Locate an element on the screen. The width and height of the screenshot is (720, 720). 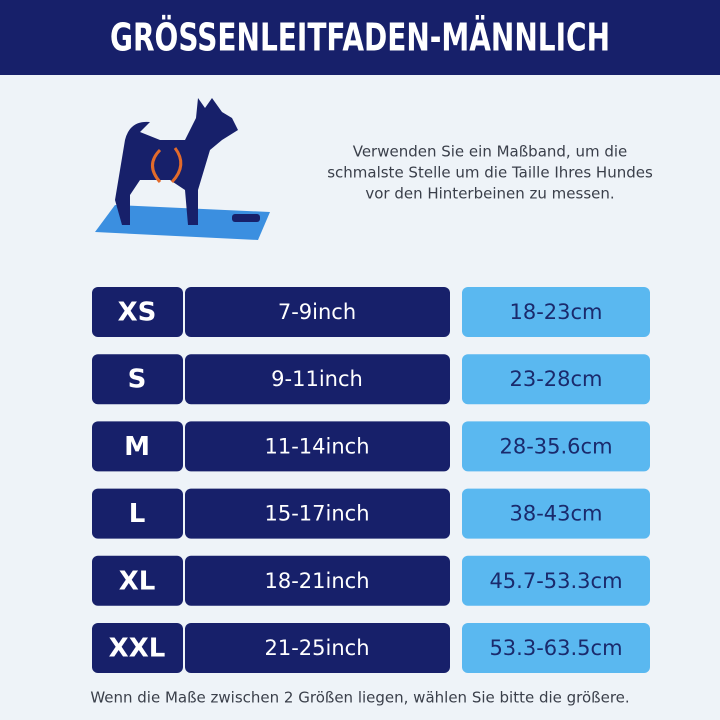
inch-label: 11-14inch is located at coordinates (316, 446).